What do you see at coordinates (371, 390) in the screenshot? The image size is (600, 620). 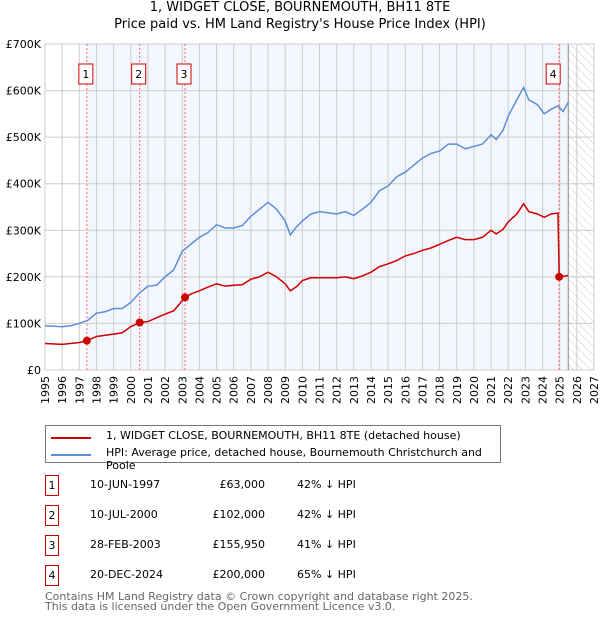 I see `x-tick-label: 2014` at bounding box center [371, 390].